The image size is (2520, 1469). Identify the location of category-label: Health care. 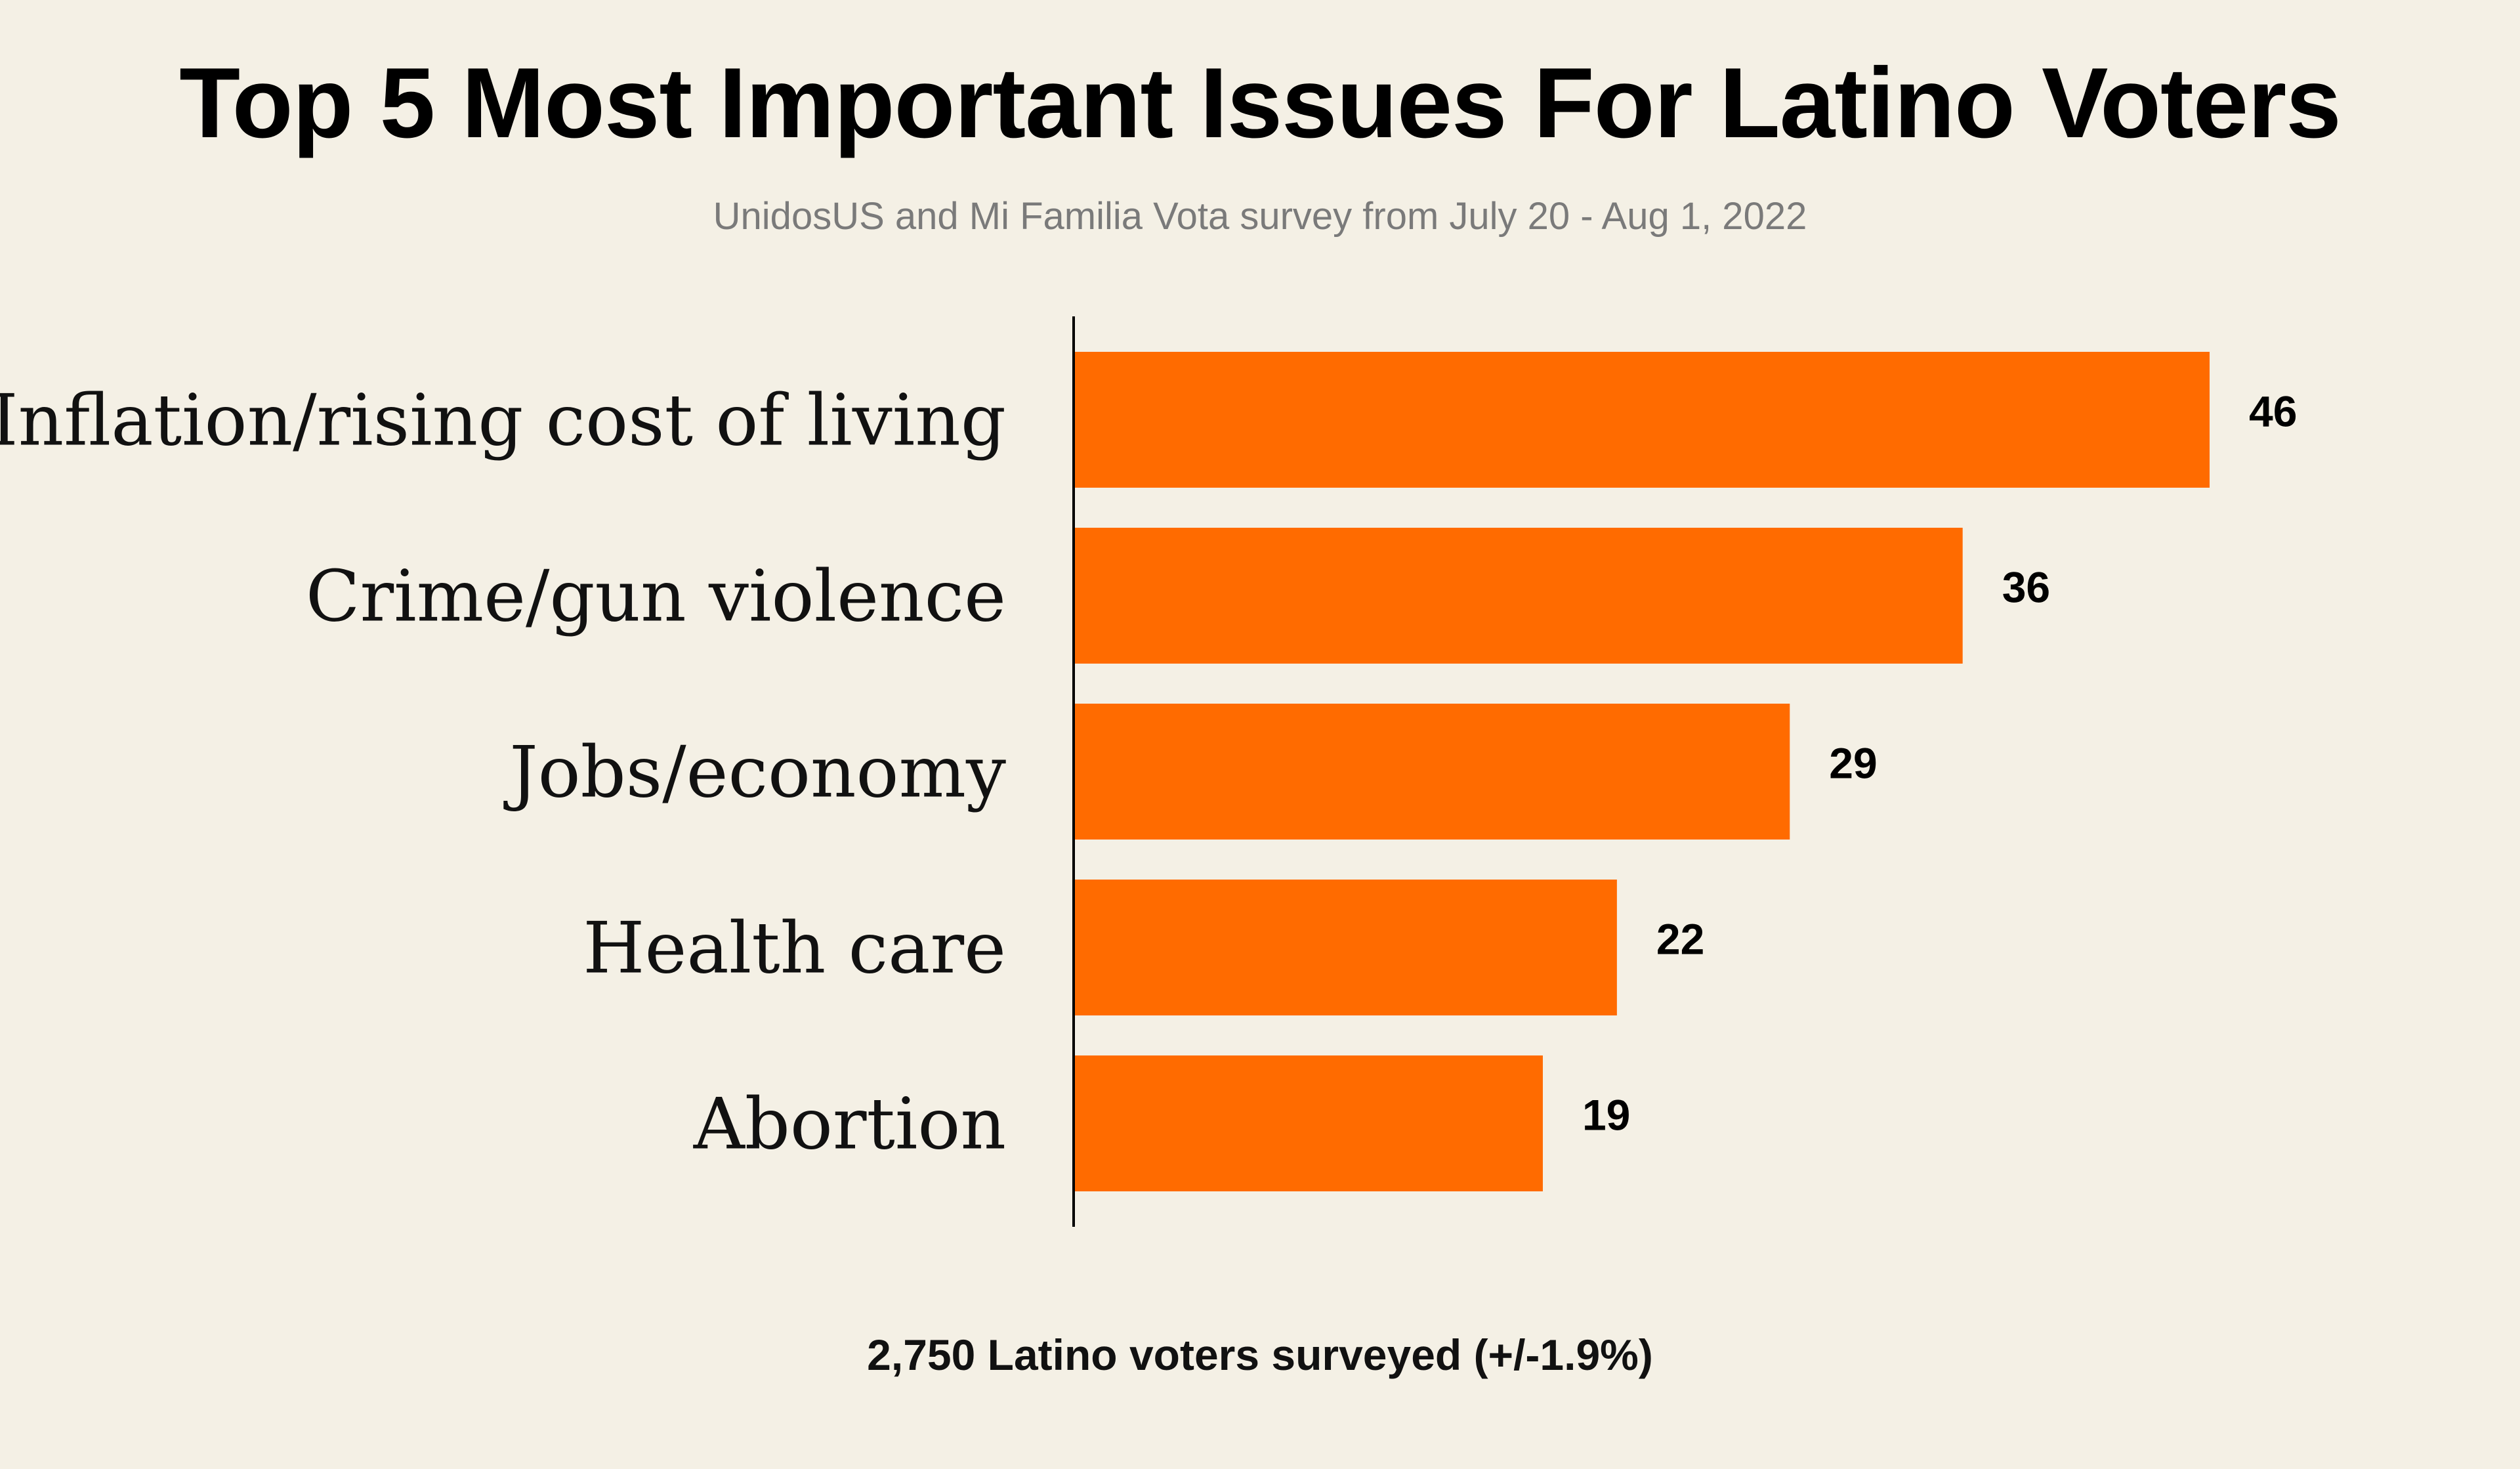
(794, 949).